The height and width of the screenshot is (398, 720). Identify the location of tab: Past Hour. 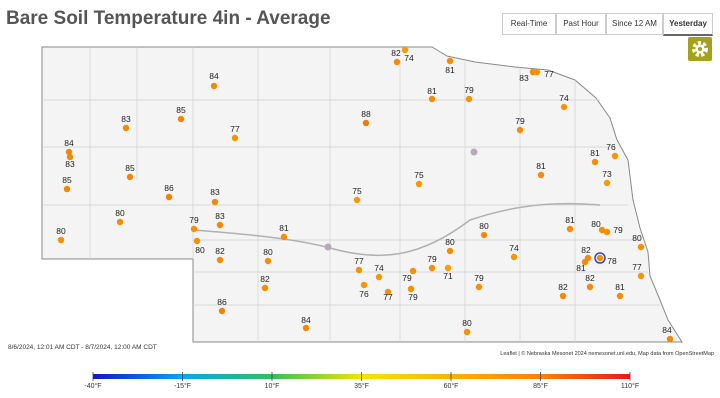
(581, 24).